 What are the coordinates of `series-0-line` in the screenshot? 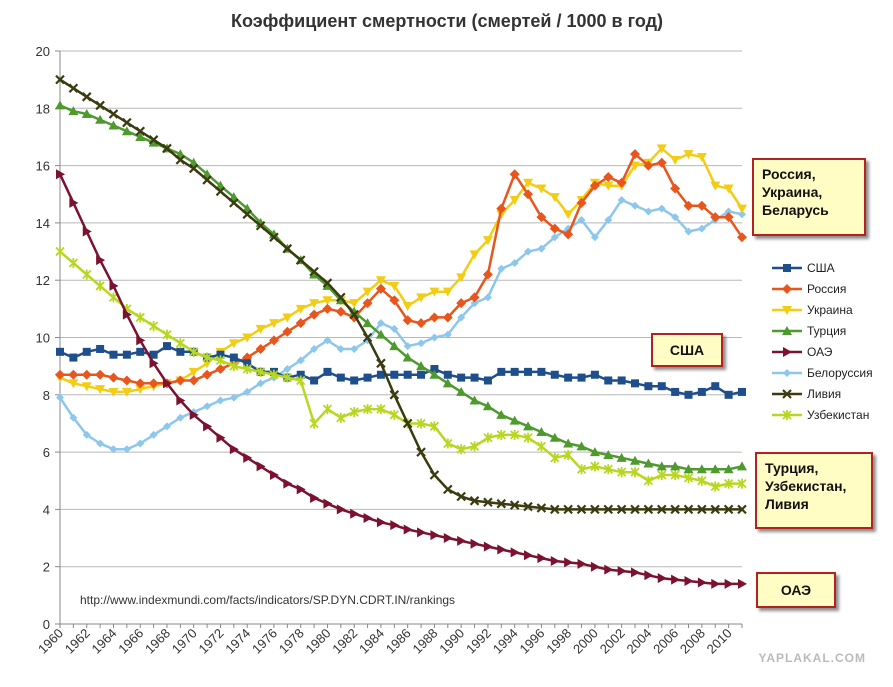 It's located at (401, 370).